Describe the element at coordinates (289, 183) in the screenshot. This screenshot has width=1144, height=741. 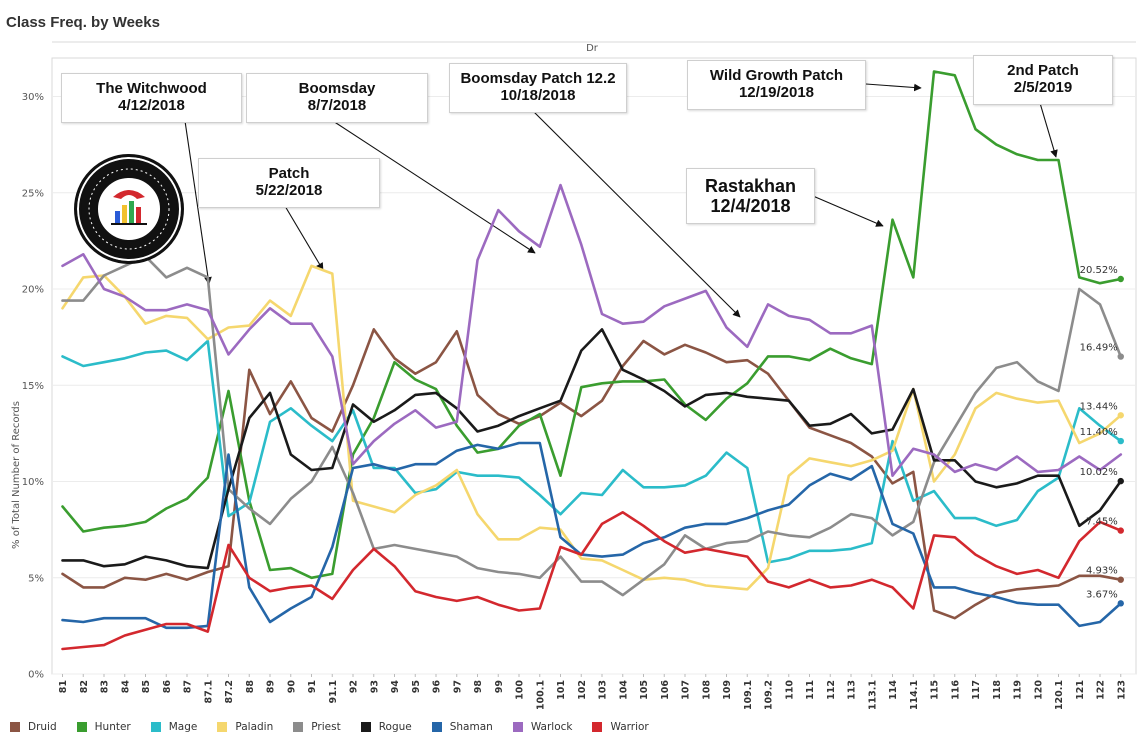
I see `annotation-patch: Patch 5/22/2018` at that location.